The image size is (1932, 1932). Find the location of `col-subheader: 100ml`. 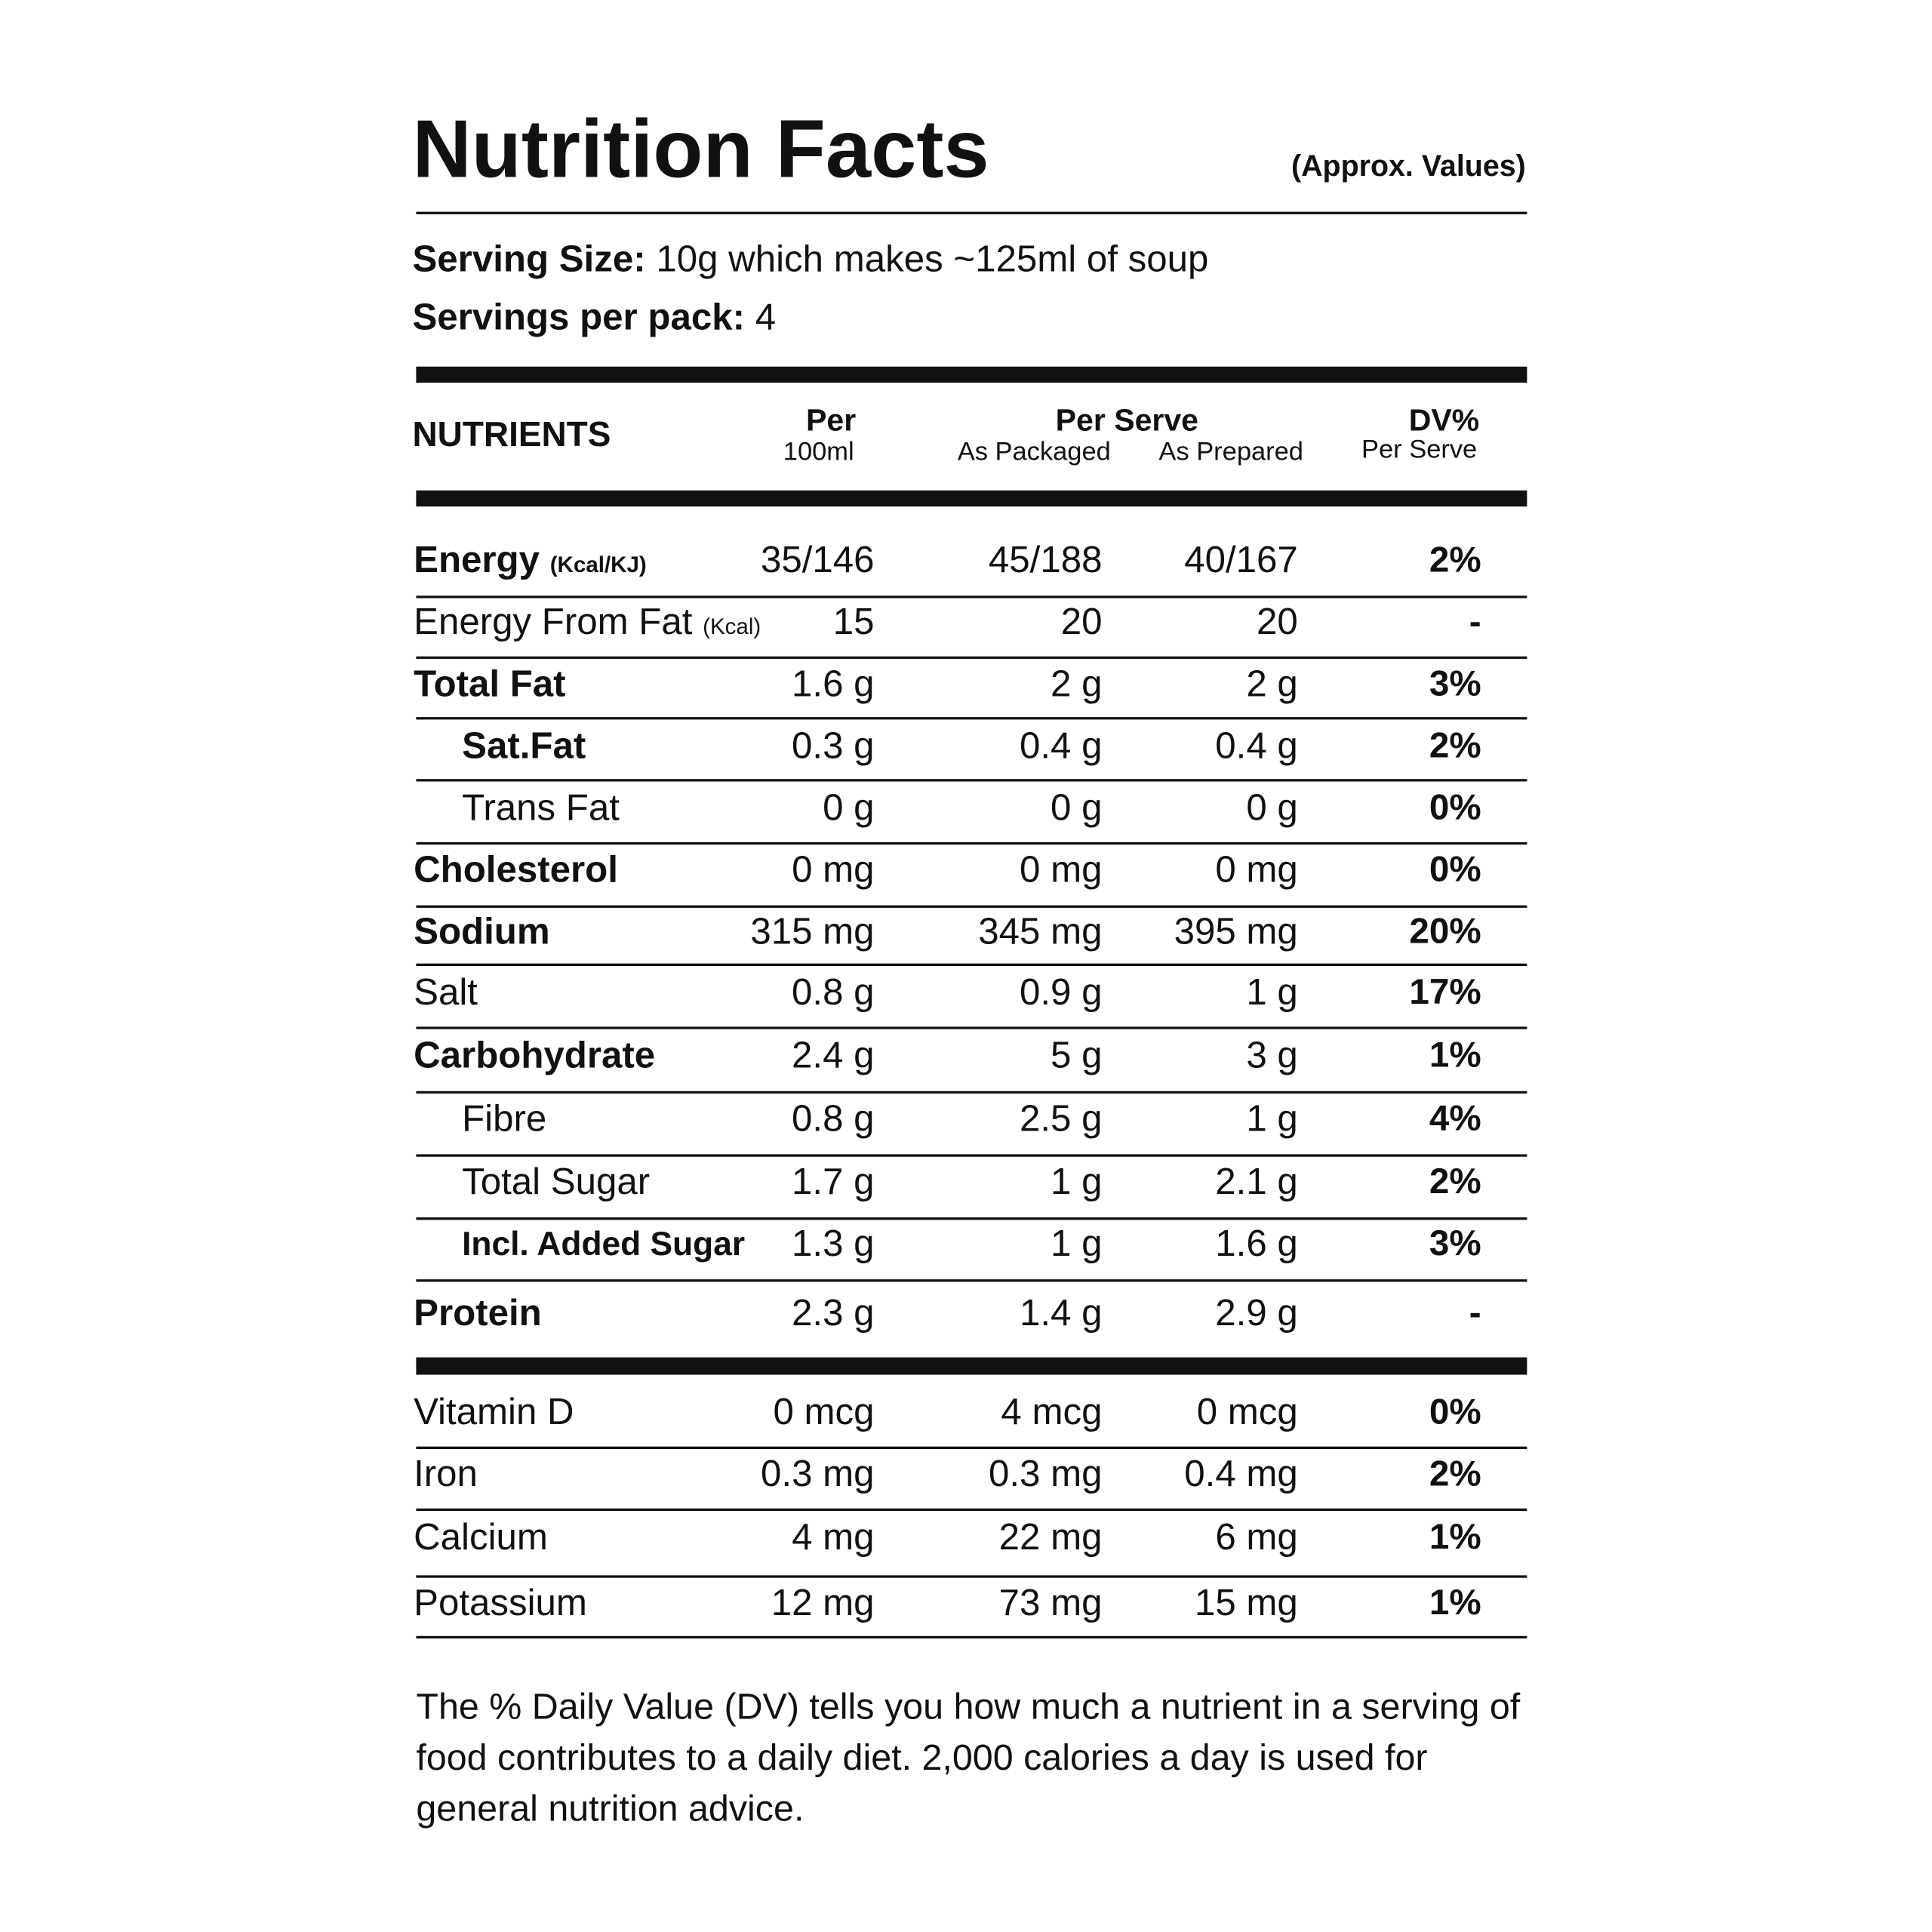

col-subheader: 100ml is located at coordinates (818, 452).